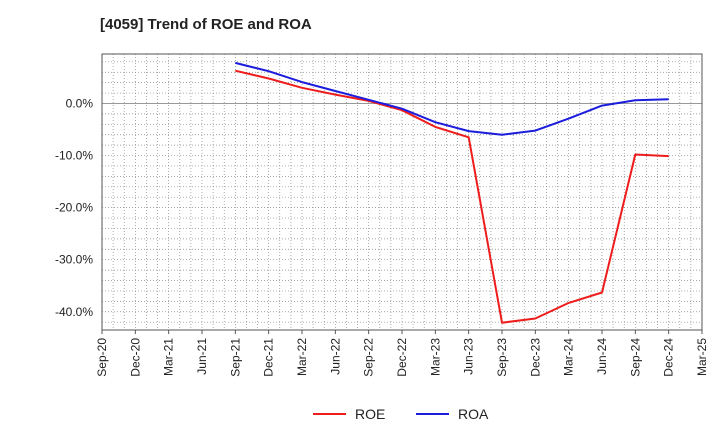  Describe the element at coordinates (702, 357) in the screenshot. I see `x-tick-label: Mar-25` at that location.